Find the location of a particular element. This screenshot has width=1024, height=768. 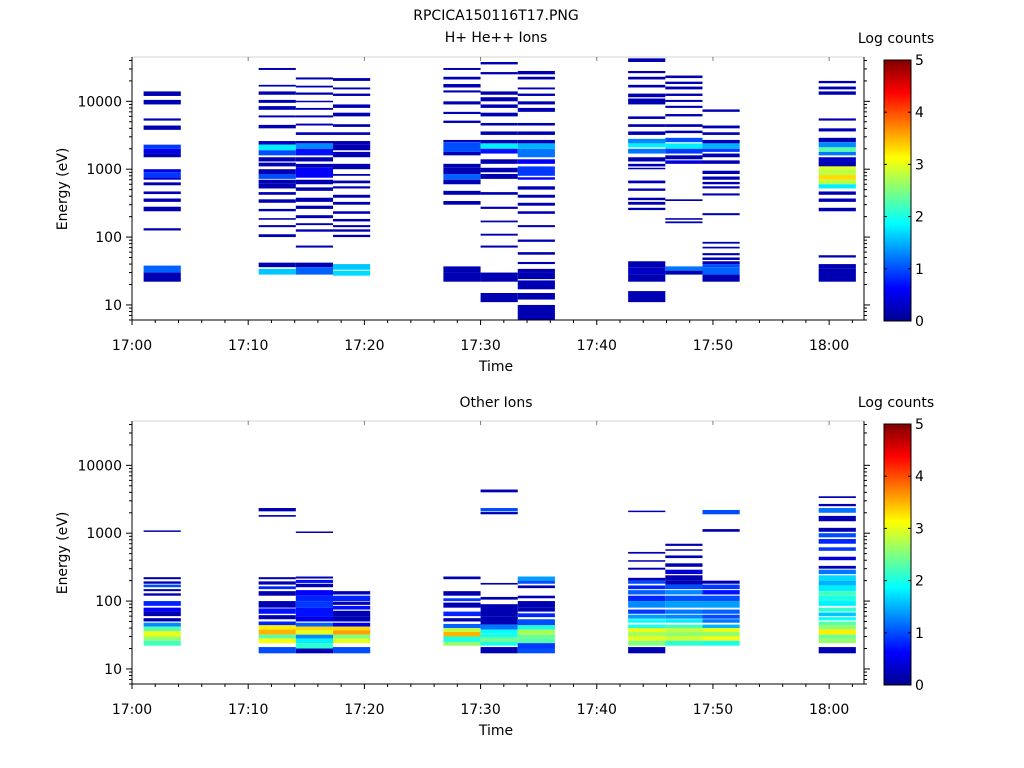

y-tick-label: 10000 is located at coordinates (99, 466).